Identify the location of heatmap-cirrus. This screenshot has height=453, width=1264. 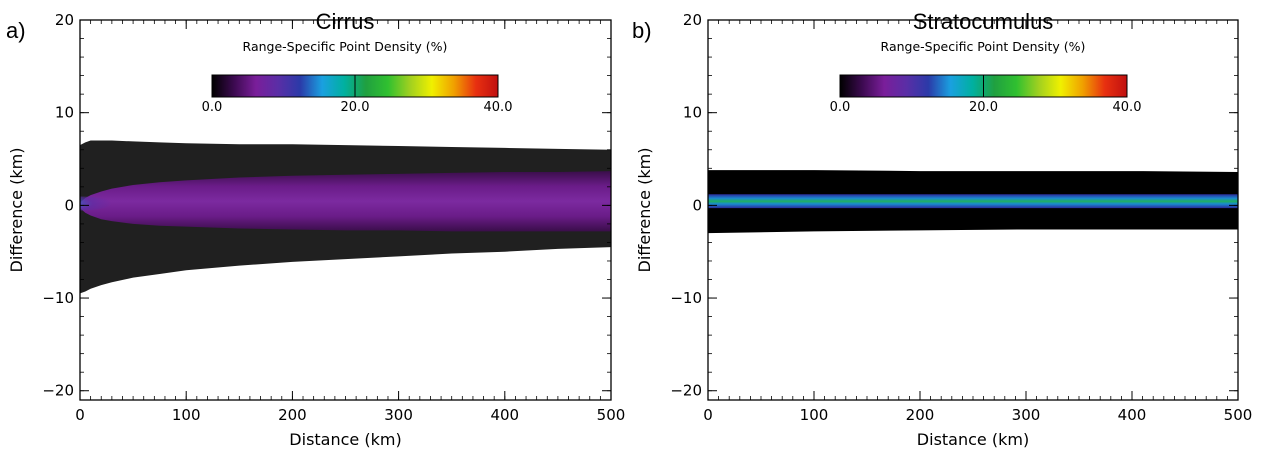
(345, 217).